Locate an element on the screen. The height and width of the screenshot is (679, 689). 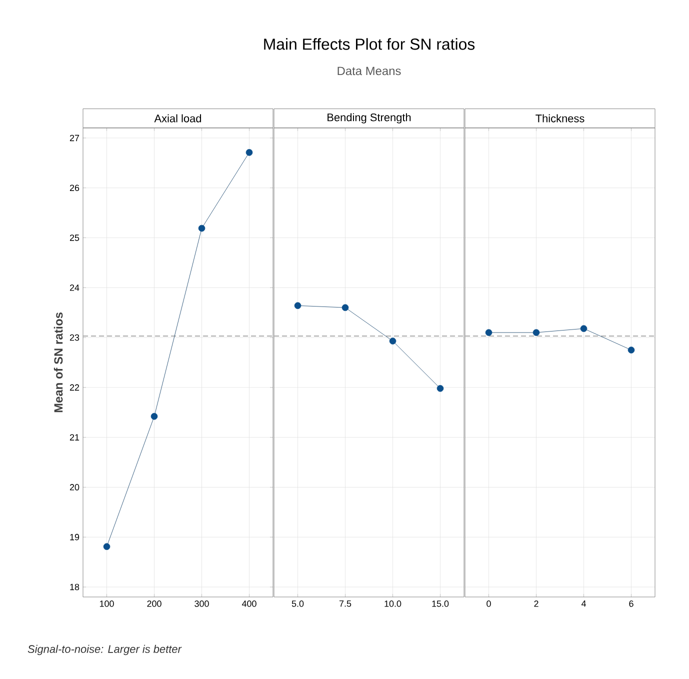
y-tick-label: 21 is located at coordinates (75, 437).